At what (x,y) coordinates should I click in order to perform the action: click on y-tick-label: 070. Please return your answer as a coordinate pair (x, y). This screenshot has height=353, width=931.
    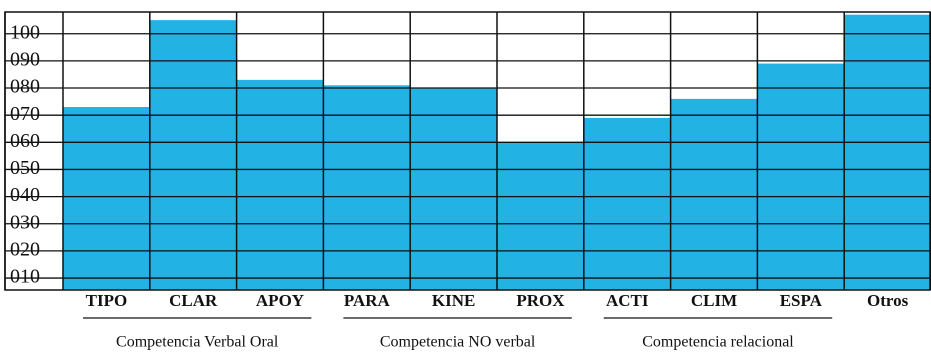
    Looking at the image, I should click on (25, 114).